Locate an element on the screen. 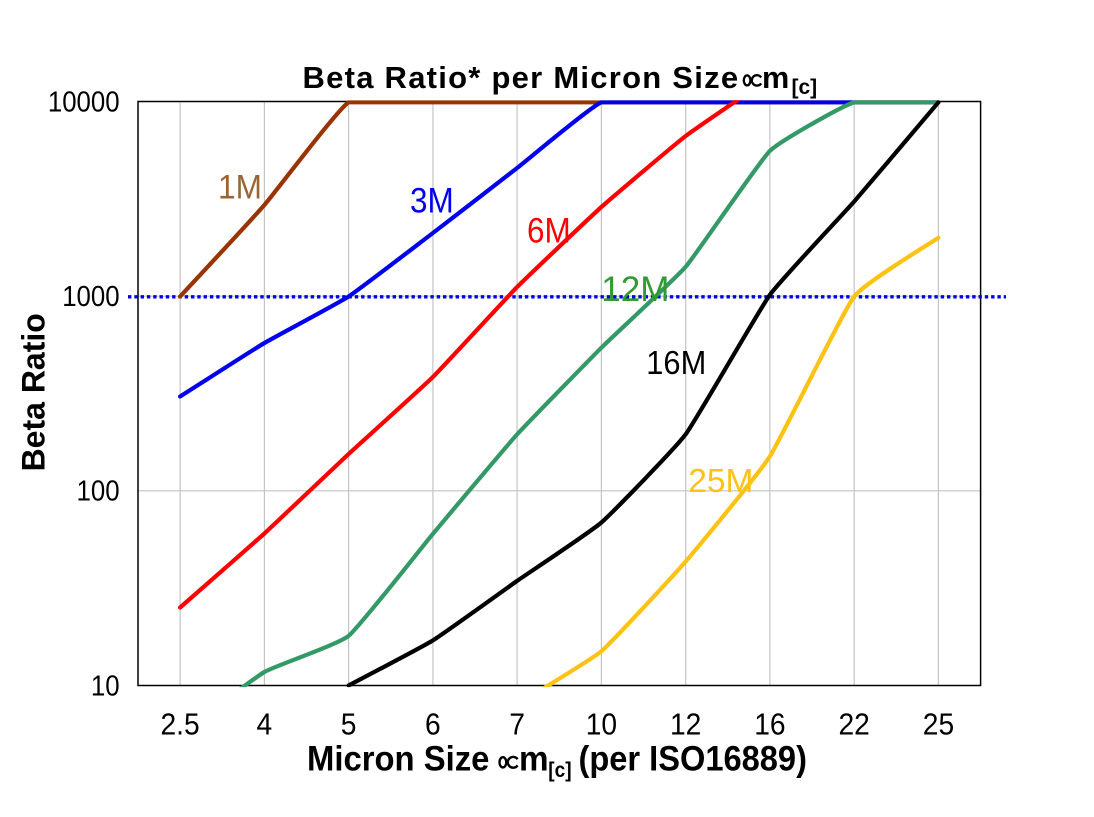 The width and height of the screenshot is (1094, 817). svg-text: 1000 is located at coordinates (90, 296).